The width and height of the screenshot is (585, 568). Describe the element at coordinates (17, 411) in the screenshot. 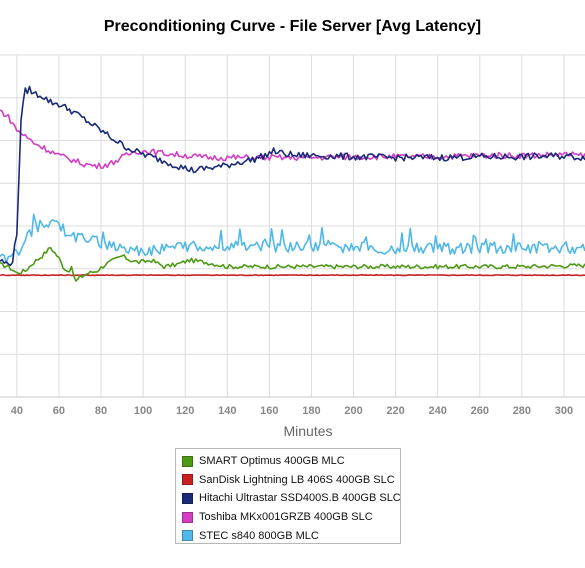

I see `x-tick-label-0: 40` at that location.